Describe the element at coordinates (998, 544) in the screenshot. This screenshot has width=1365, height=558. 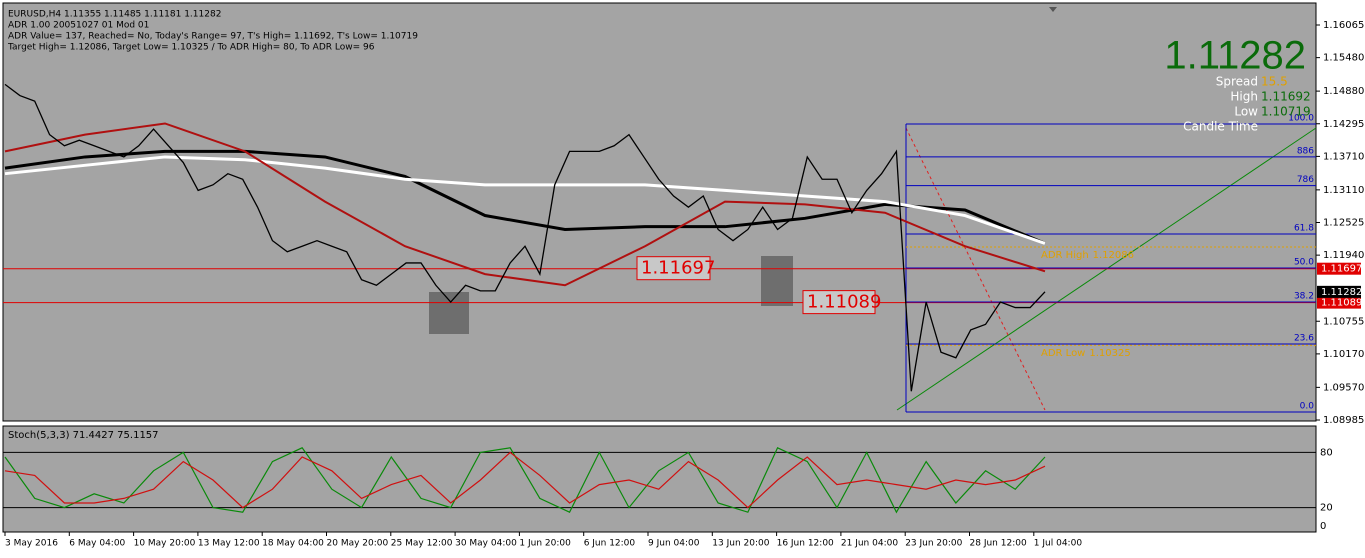
I see `x-tick-label: 28 Jun 12:00` at that location.